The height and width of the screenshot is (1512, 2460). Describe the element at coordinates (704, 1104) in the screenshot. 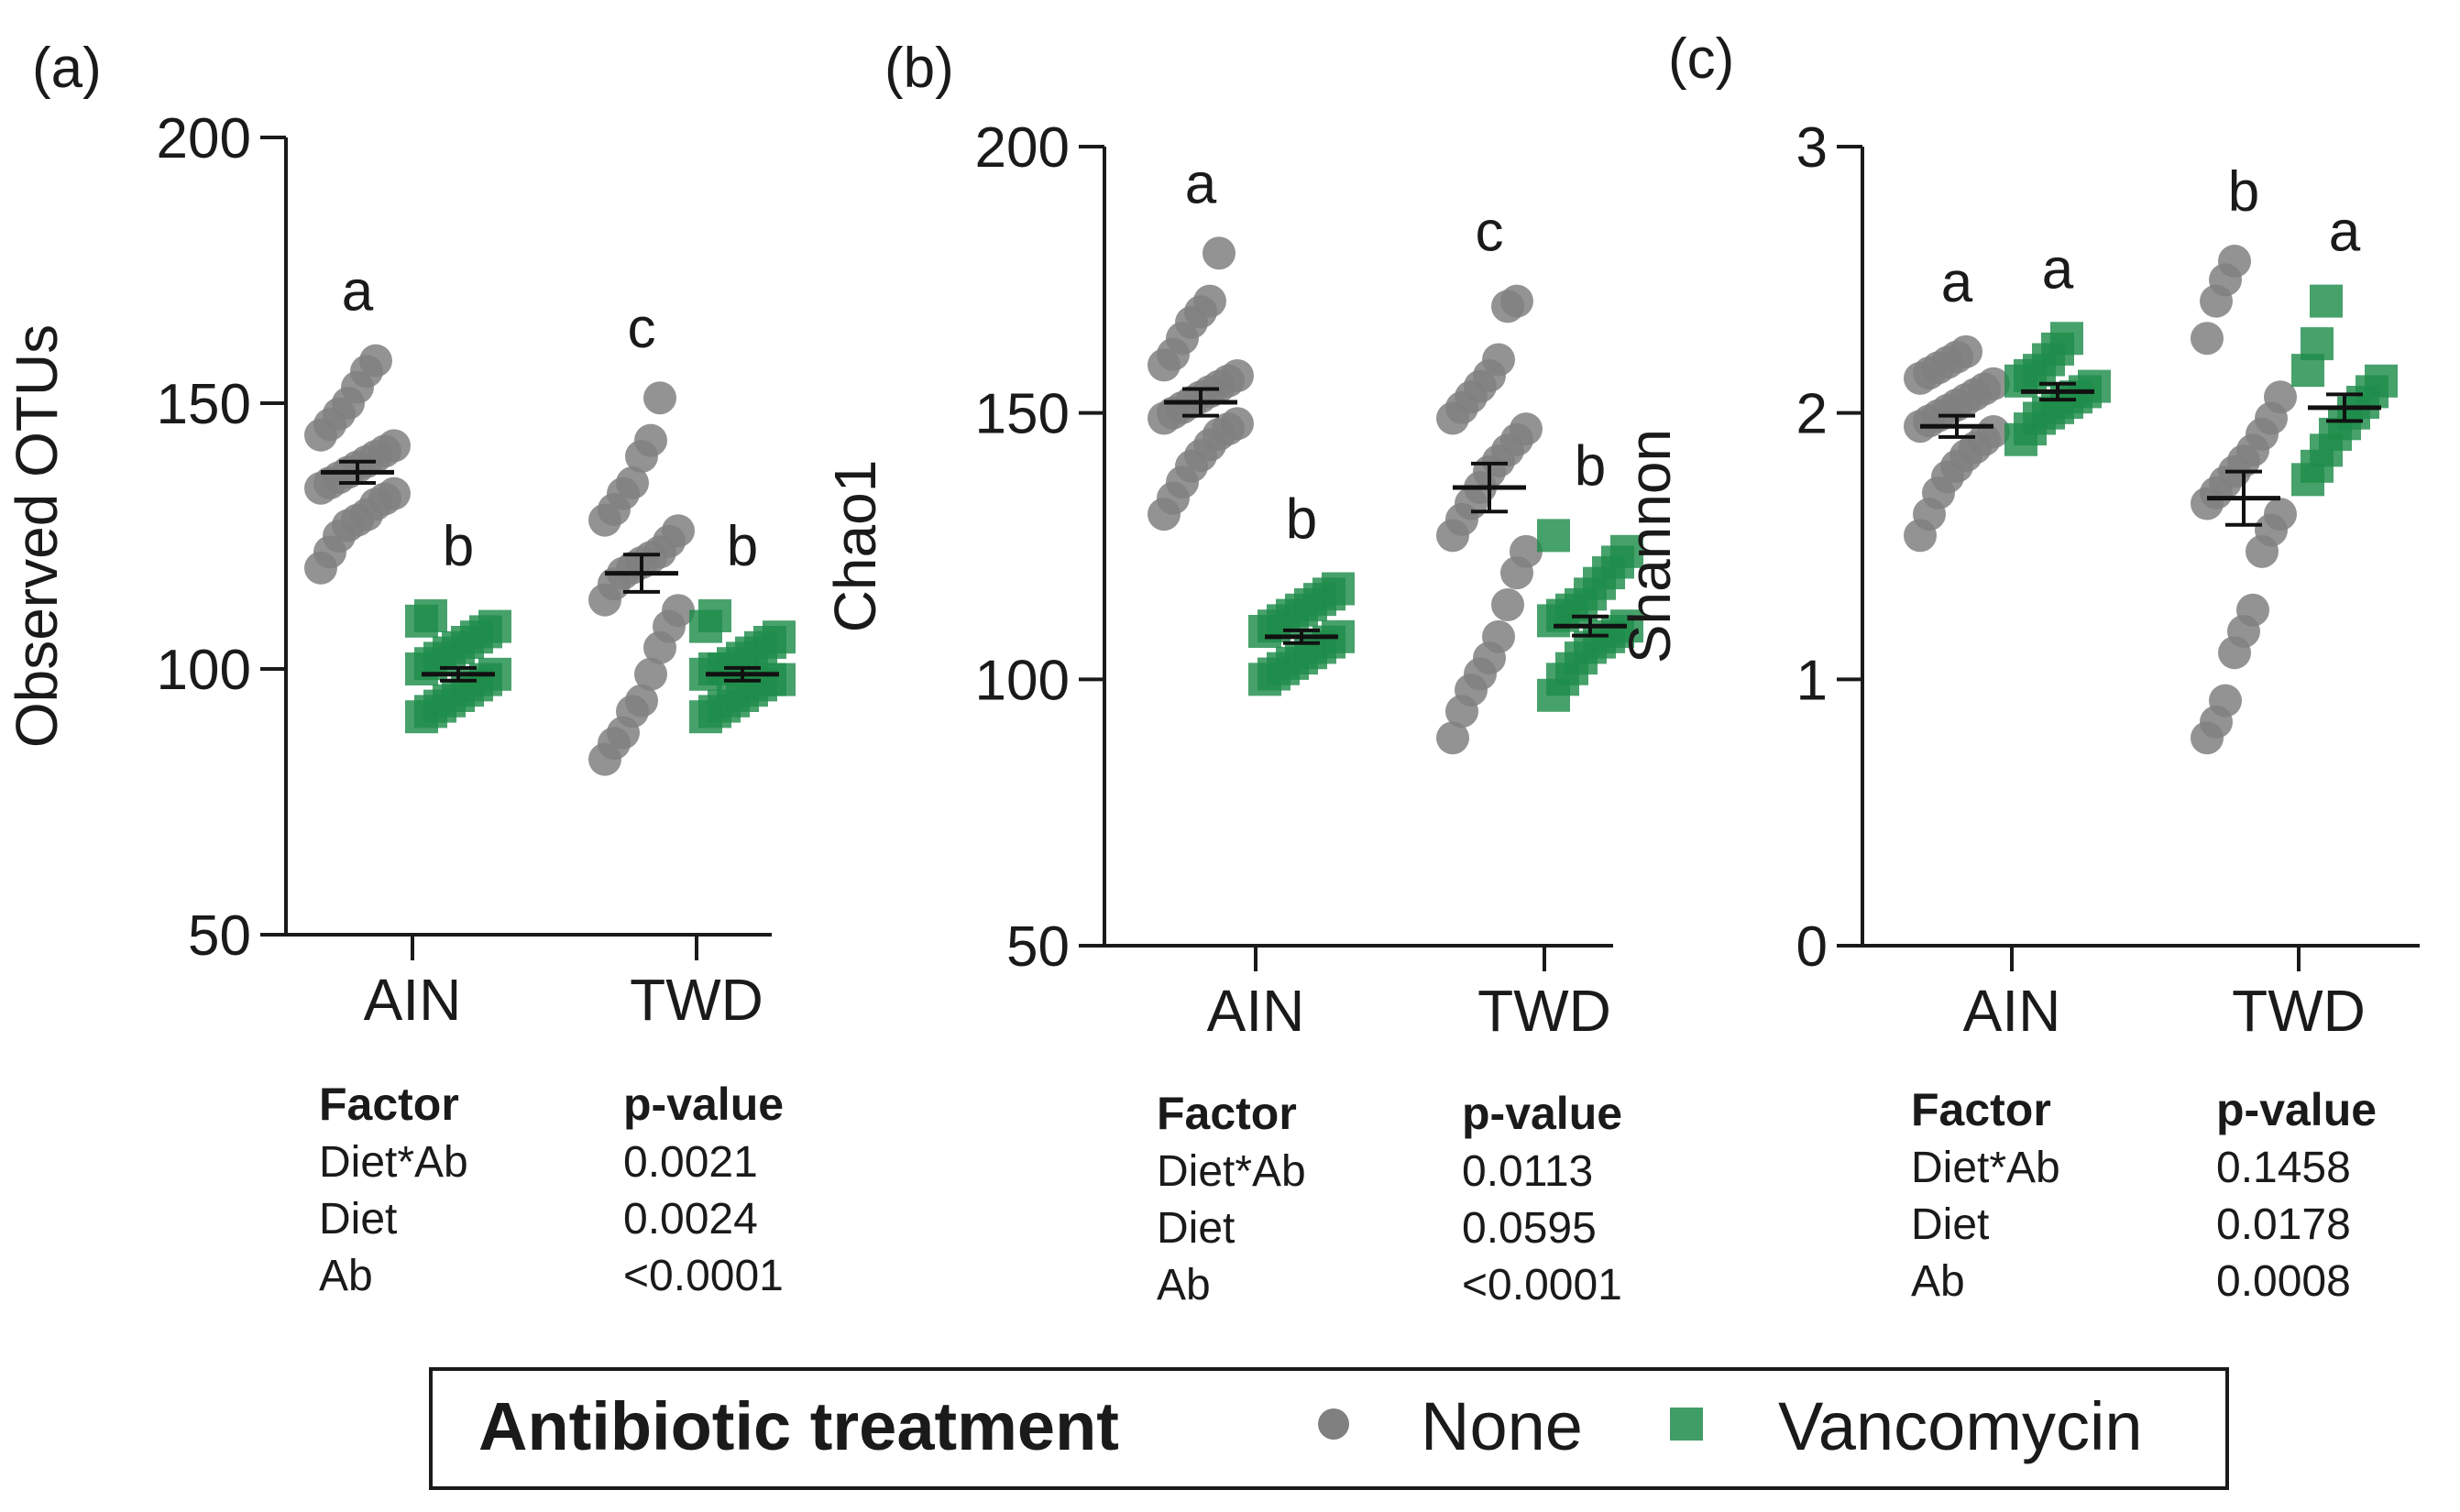

I see `table-header: p-value` at that location.